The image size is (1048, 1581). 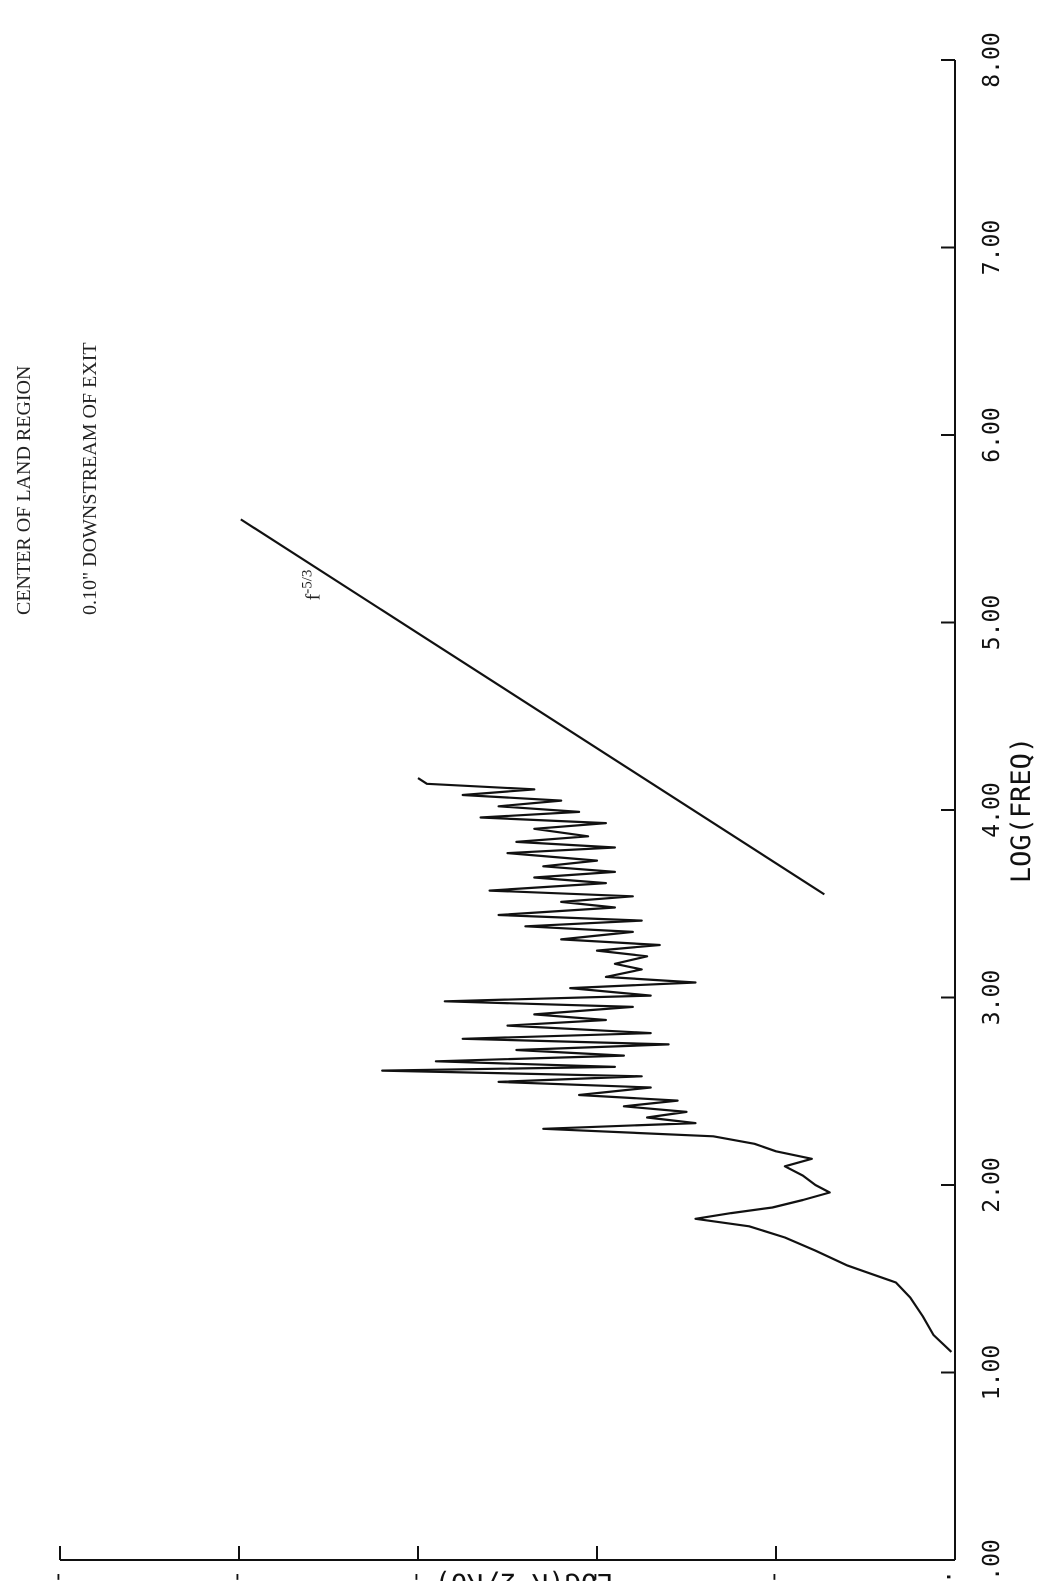 What do you see at coordinates (59, 1575) in the screenshot?
I see `y-tick-label: -5.00` at bounding box center [59, 1575].